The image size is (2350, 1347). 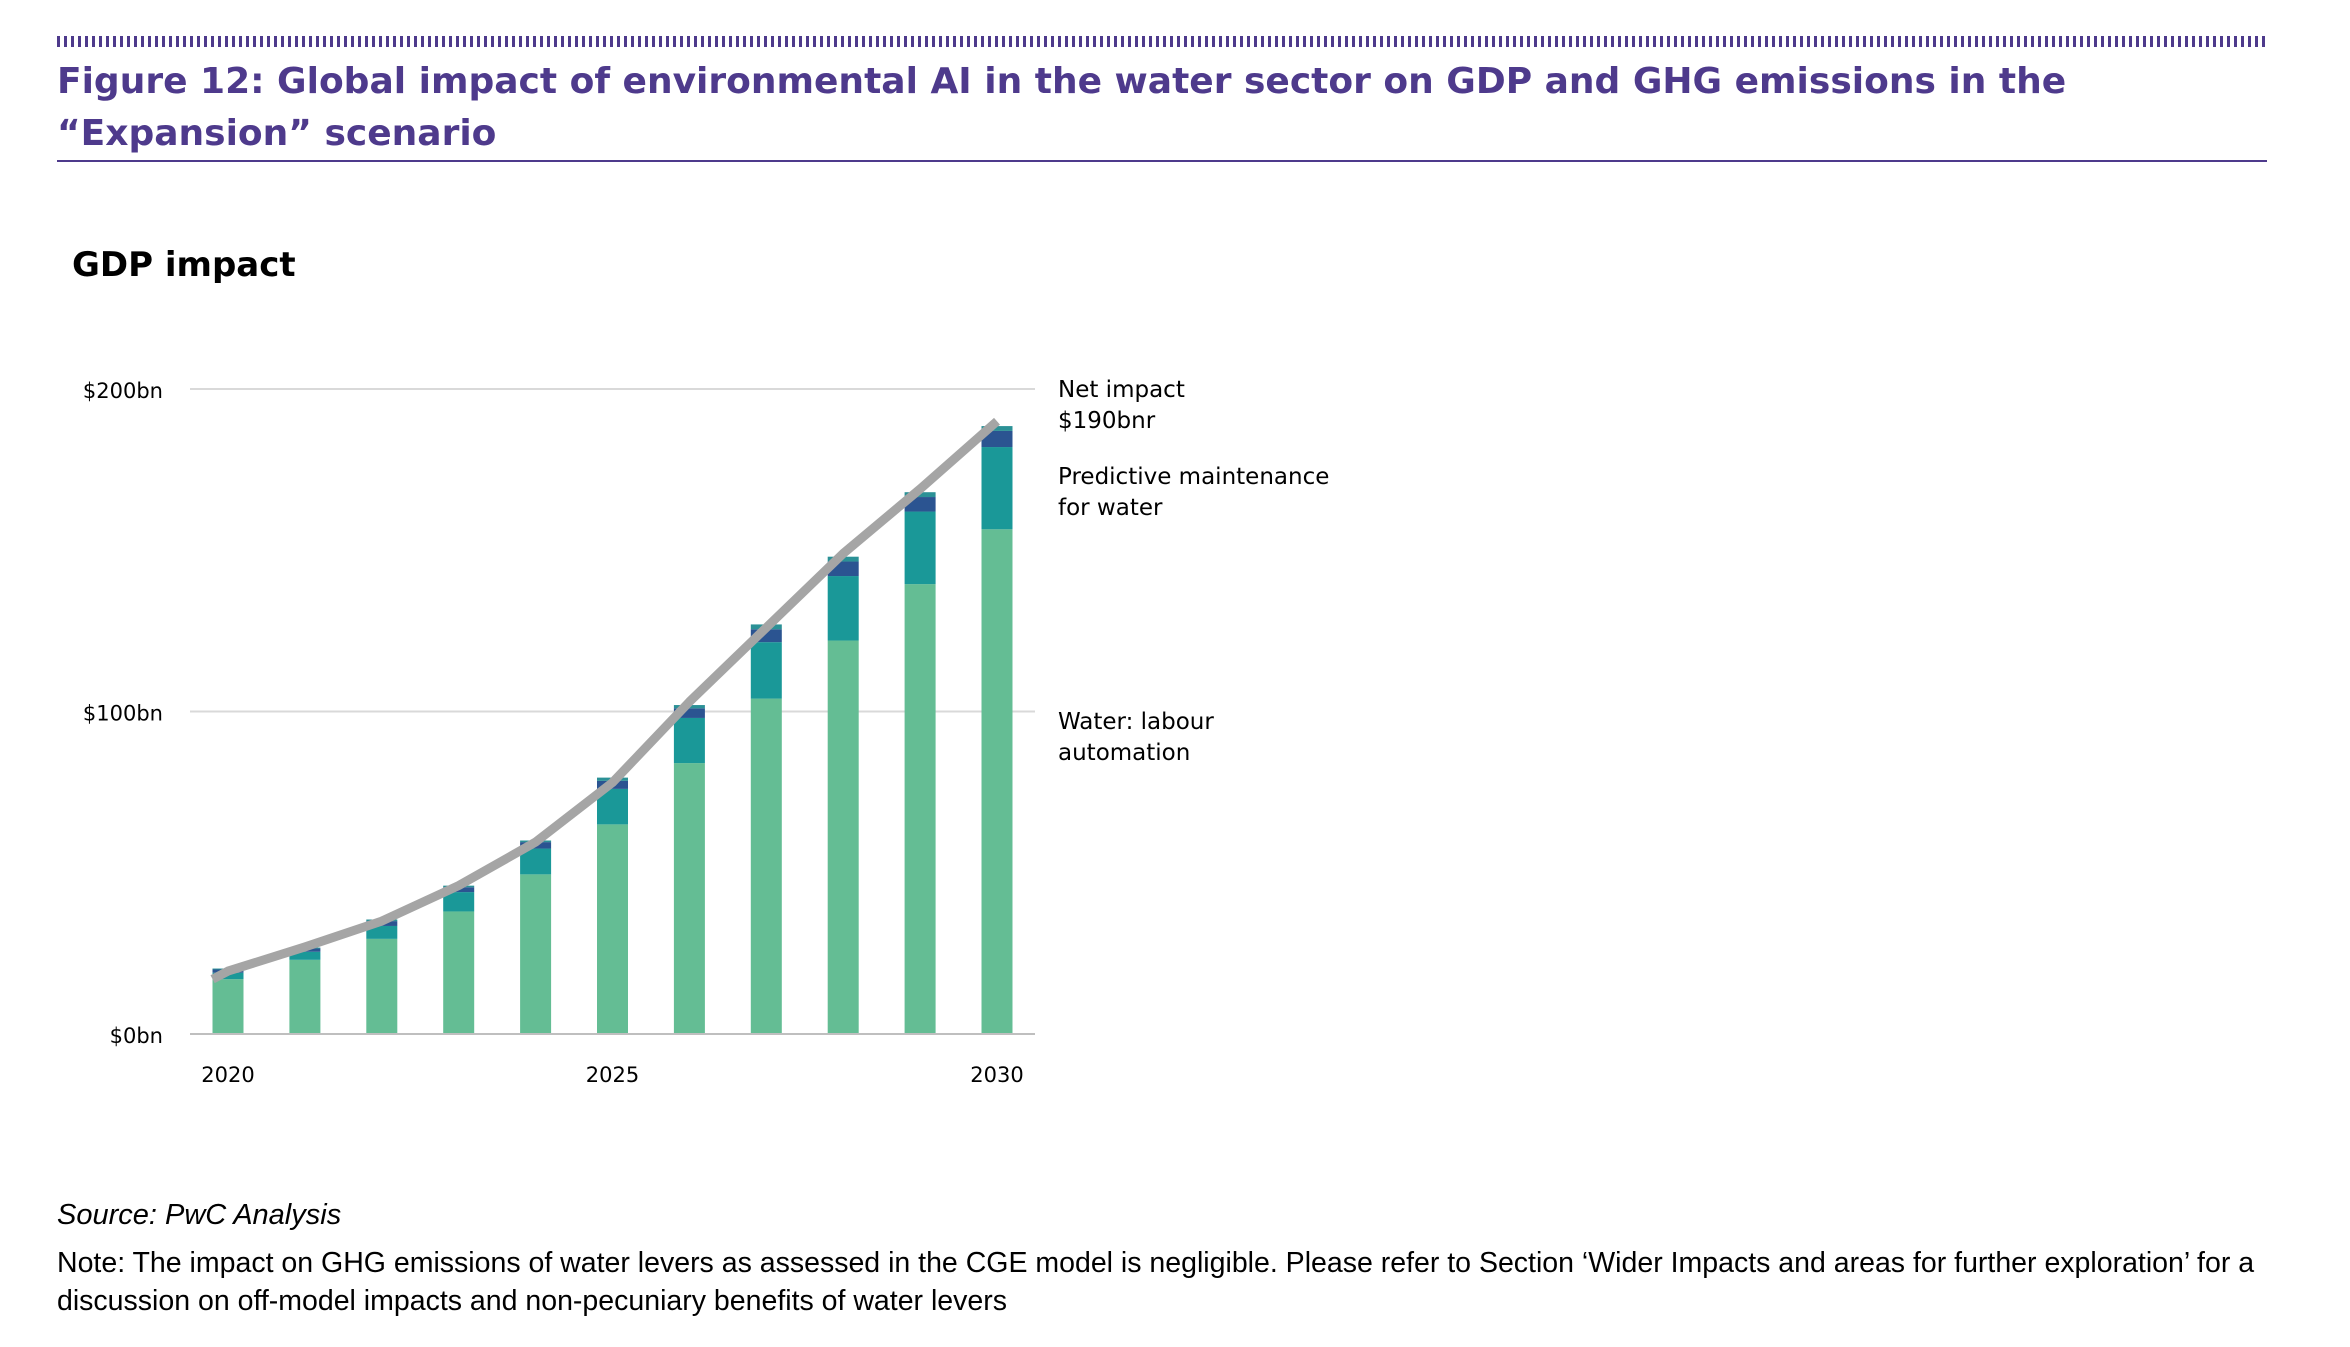 I want to click on header-dotted-rule, so click(x=1162, y=41).